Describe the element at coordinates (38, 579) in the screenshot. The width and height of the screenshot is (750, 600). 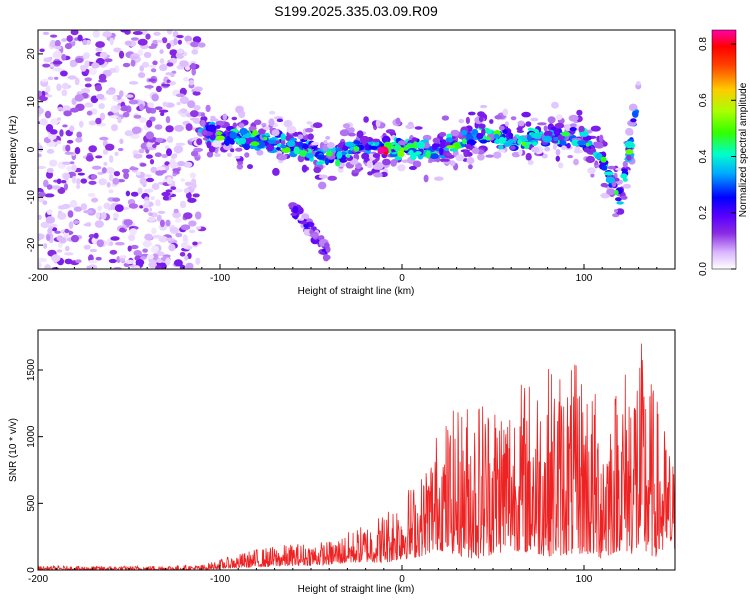
I see `x-tick-label: -200` at that location.